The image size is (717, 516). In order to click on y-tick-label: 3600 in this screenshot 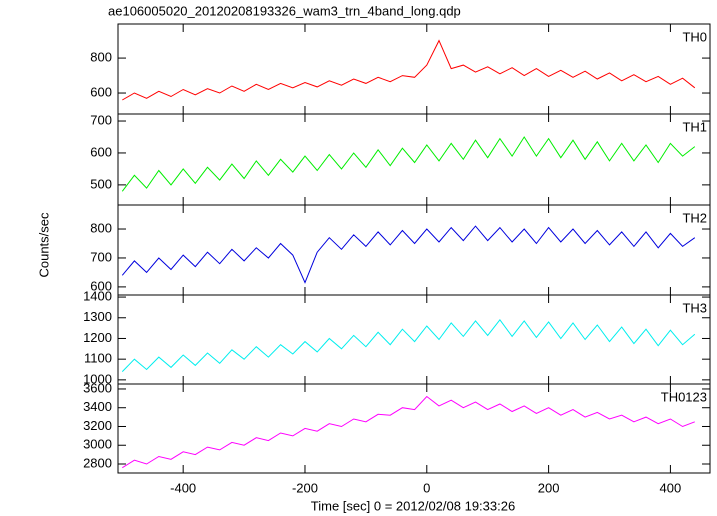, I will do `click(97, 387)`.